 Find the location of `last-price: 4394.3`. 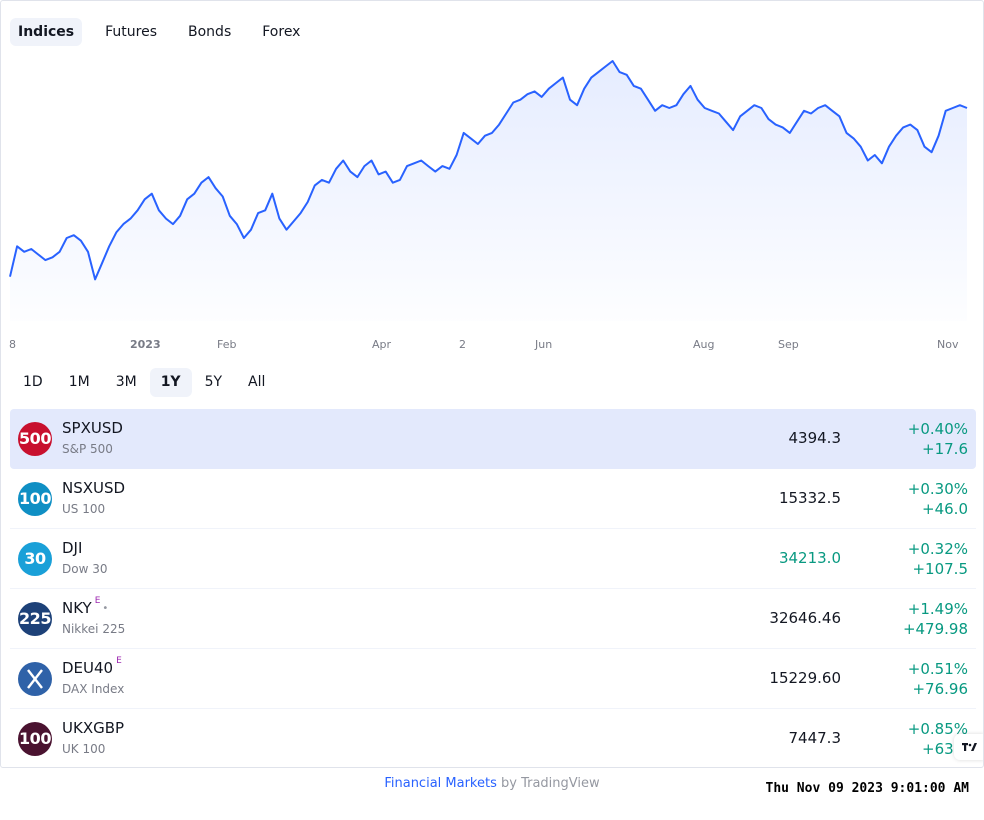

last-price: 4394.3 is located at coordinates (815, 438).